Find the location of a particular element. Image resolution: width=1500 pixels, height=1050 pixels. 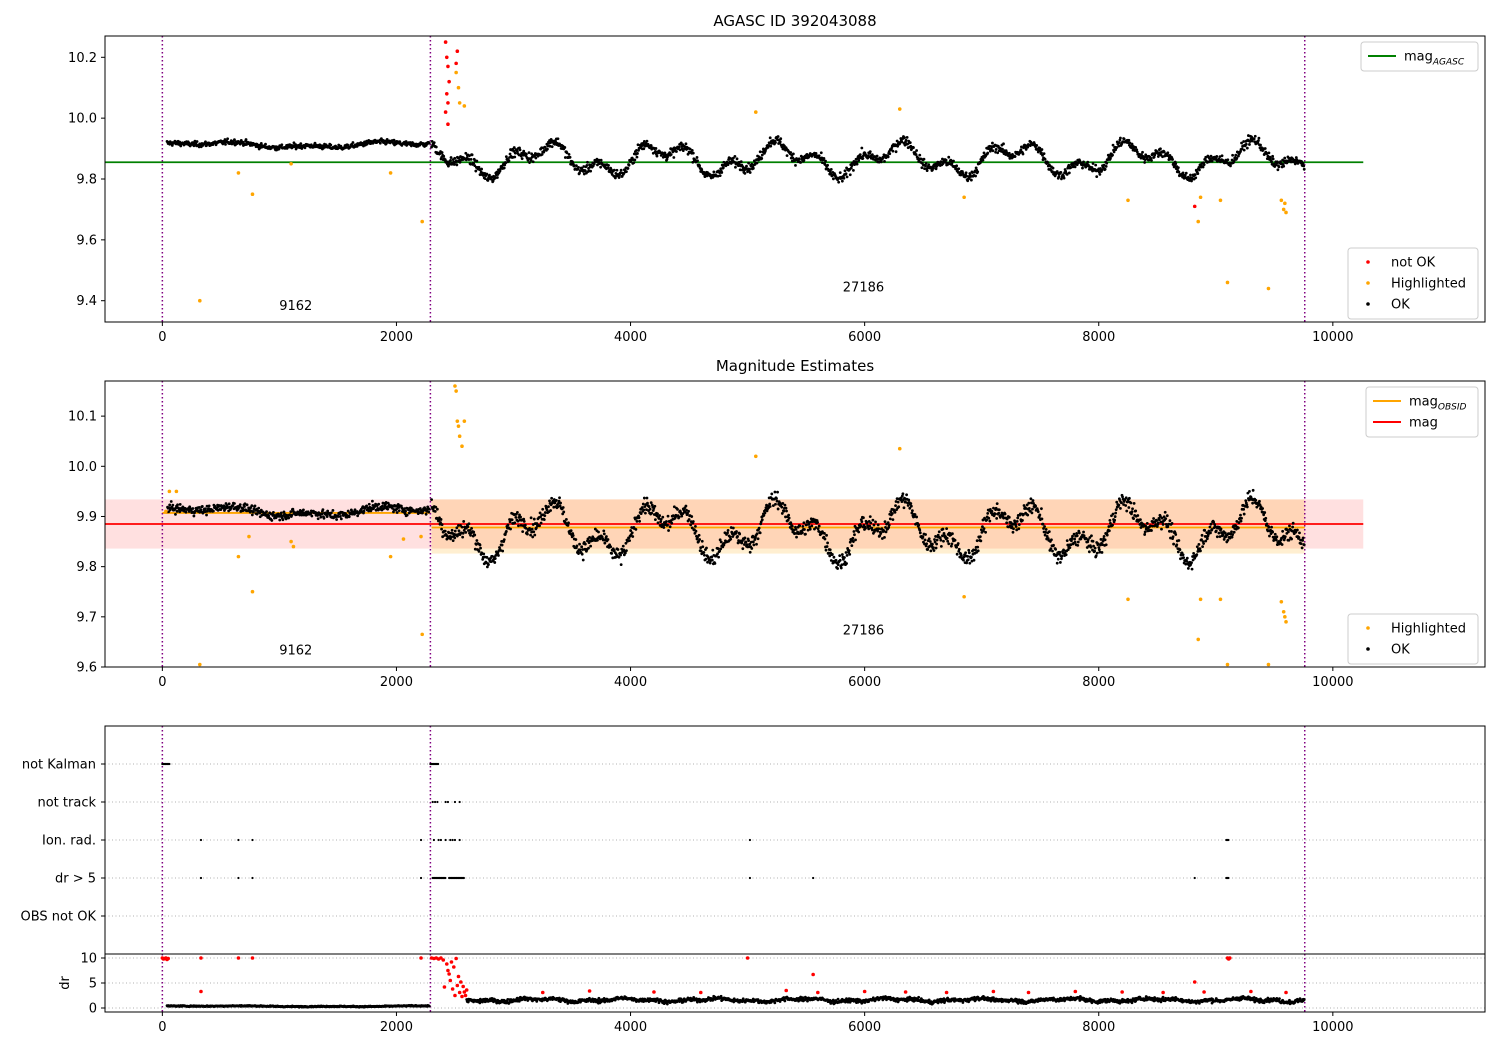

legend-dot-swatch is located at coordinates (1368, 304).